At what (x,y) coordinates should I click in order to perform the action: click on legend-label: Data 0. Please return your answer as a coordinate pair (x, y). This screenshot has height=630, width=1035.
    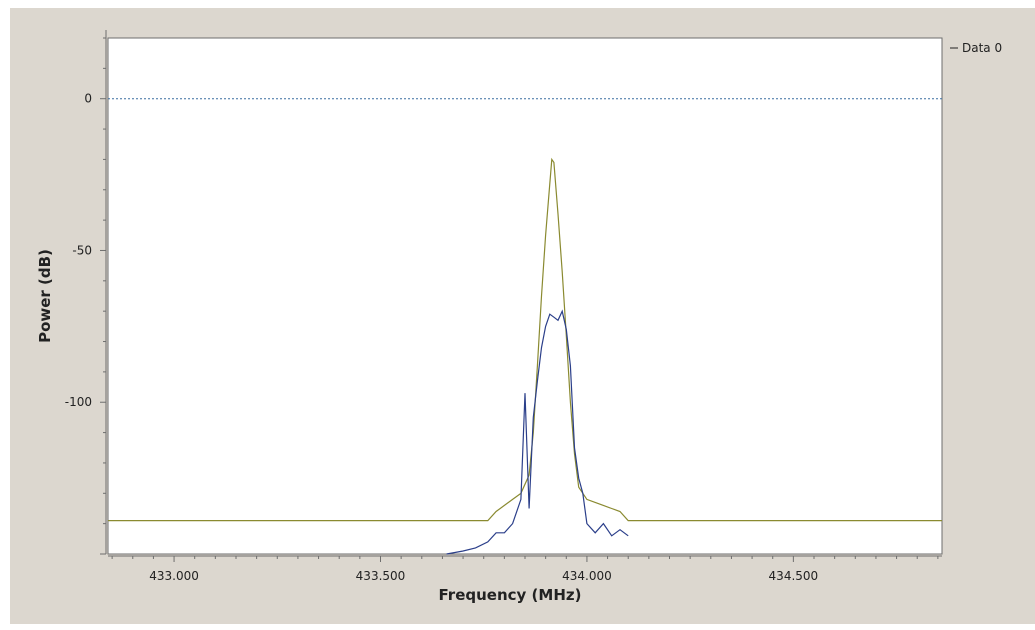
    Looking at the image, I should click on (982, 48).